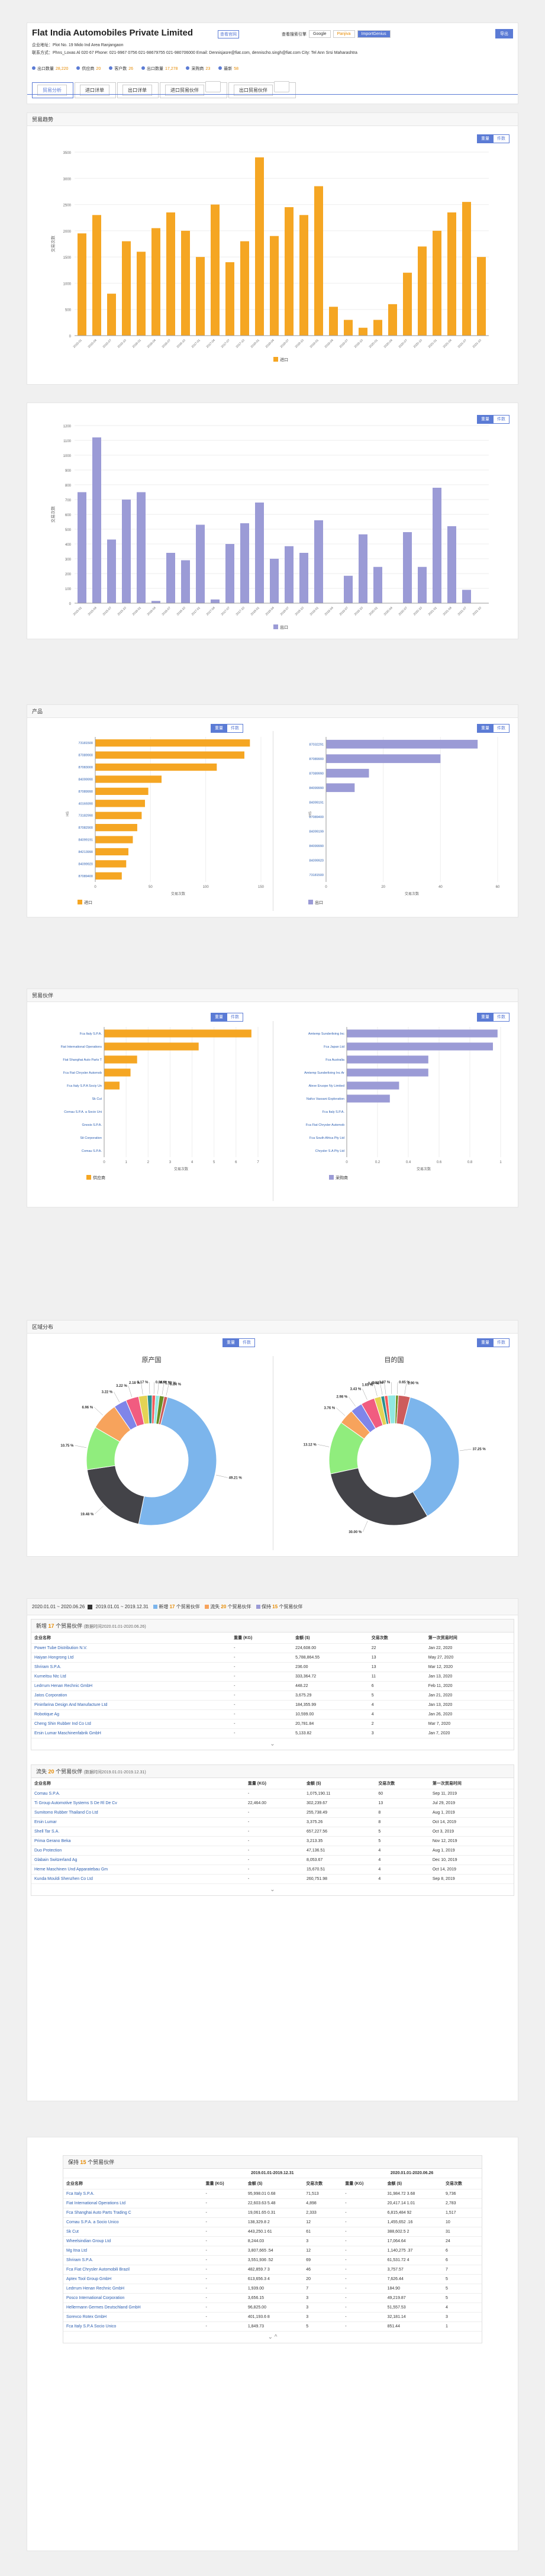 This screenshot has width=545, height=2576. I want to click on company-link: Sk Cut, so click(133, 2232).